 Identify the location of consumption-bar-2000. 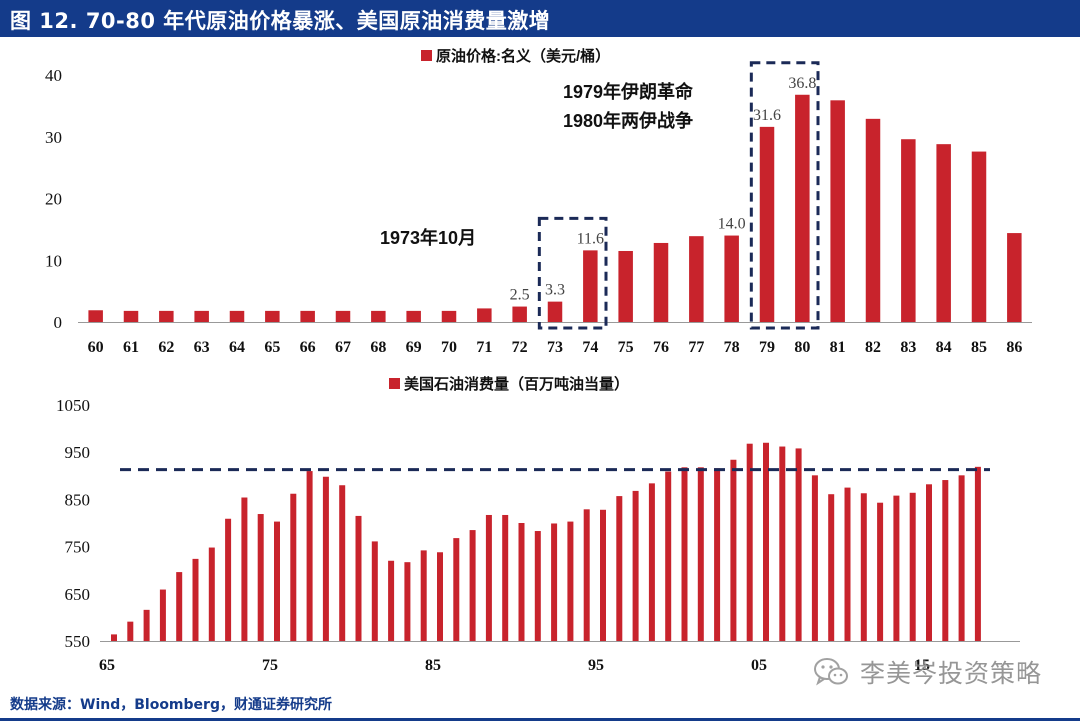
(684, 554).